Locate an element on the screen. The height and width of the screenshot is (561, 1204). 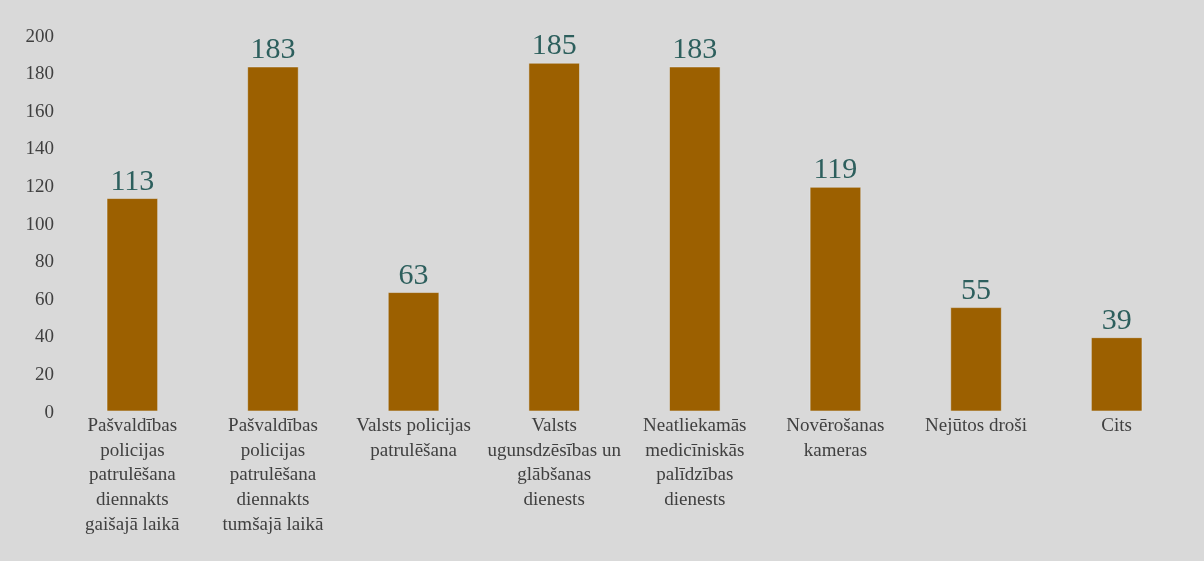
x-tick-label: Valsts ugunsdzēsības un glābšanas dienests is located at coordinates (554, 462).